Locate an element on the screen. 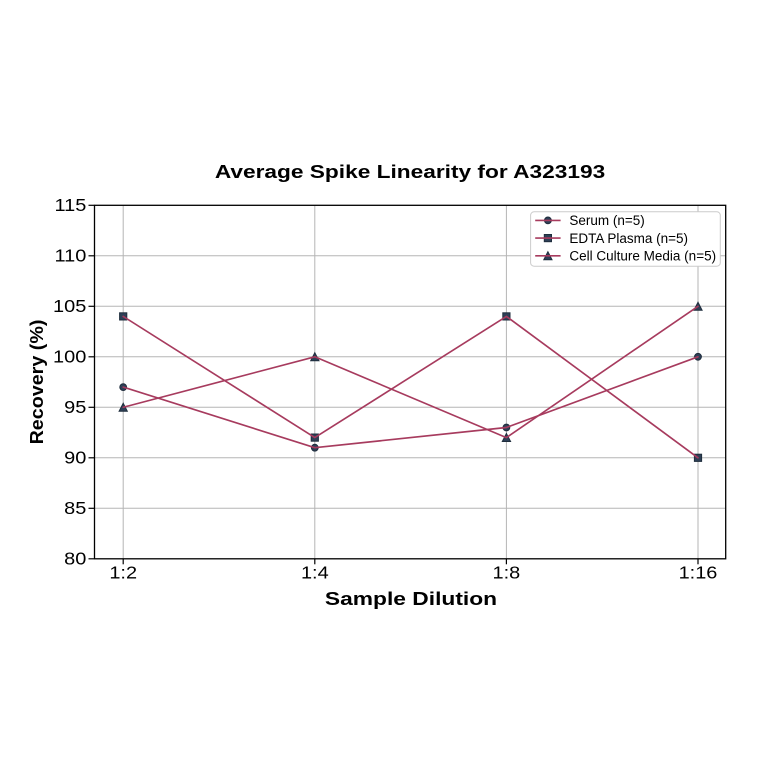 Image resolution: width=764 pixels, height=769 pixels. svg-text:Average Spike Linearity for A3: Average Spike Linearity for A323193 is located at coordinates (410, 172).